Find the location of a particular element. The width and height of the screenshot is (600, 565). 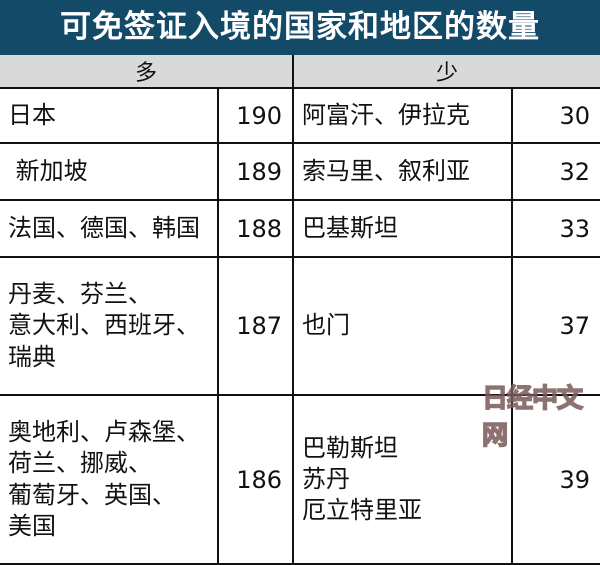

country-line: 荷兰、挪威、 is located at coordinates (80, 463).